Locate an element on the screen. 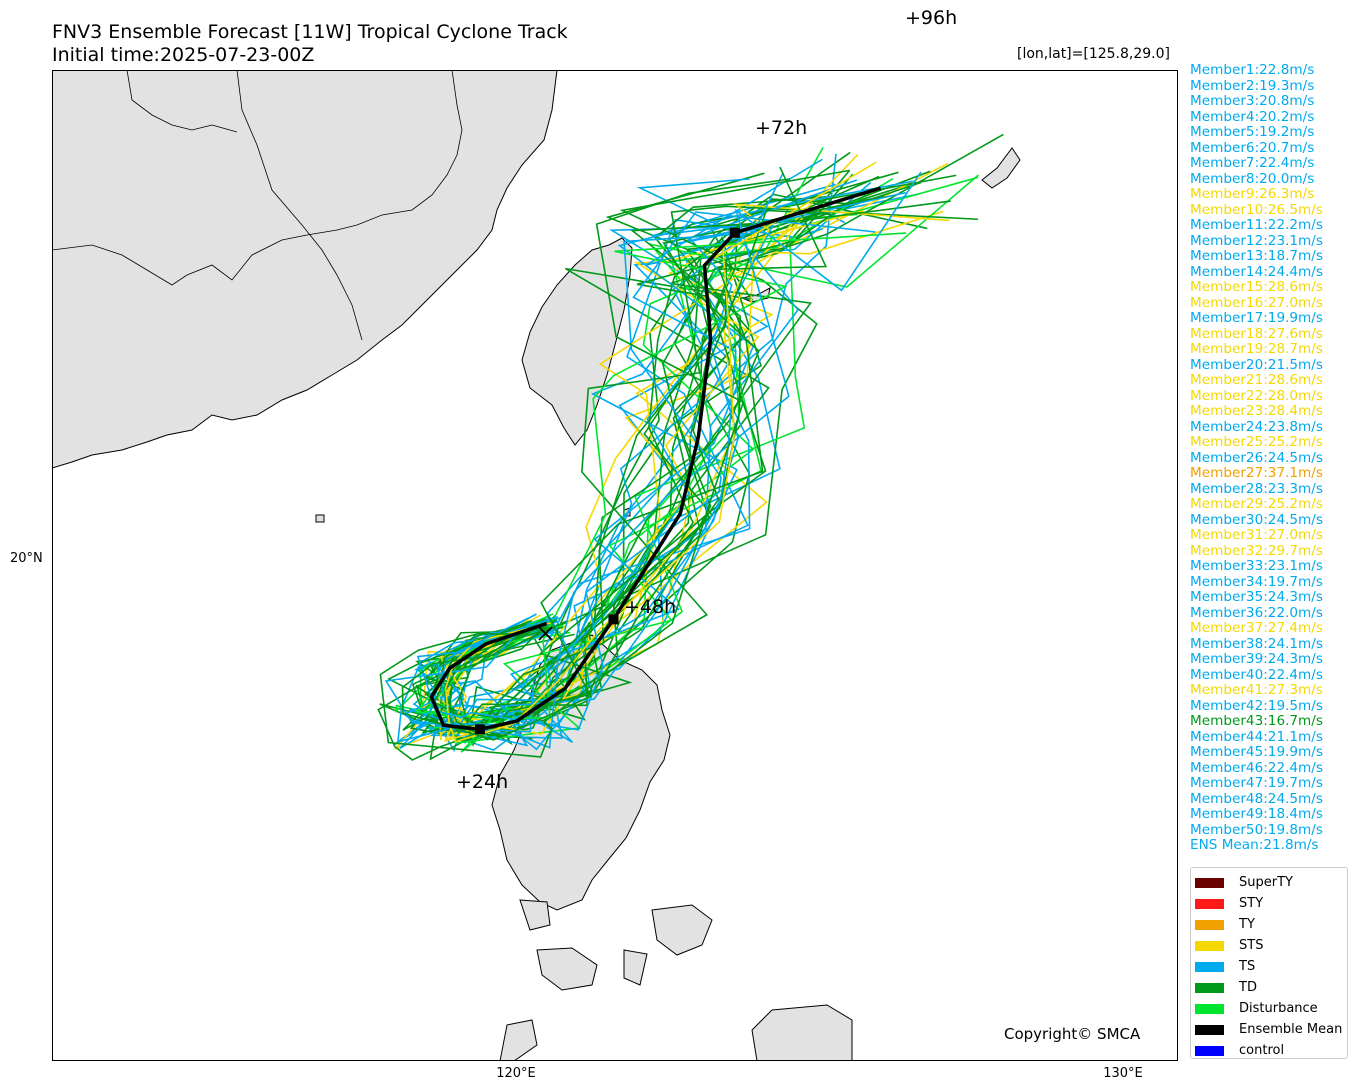 This screenshot has width=1359, height=1091. member-intensity-item: Member1:22.8m/s is located at coordinates (1252, 70).